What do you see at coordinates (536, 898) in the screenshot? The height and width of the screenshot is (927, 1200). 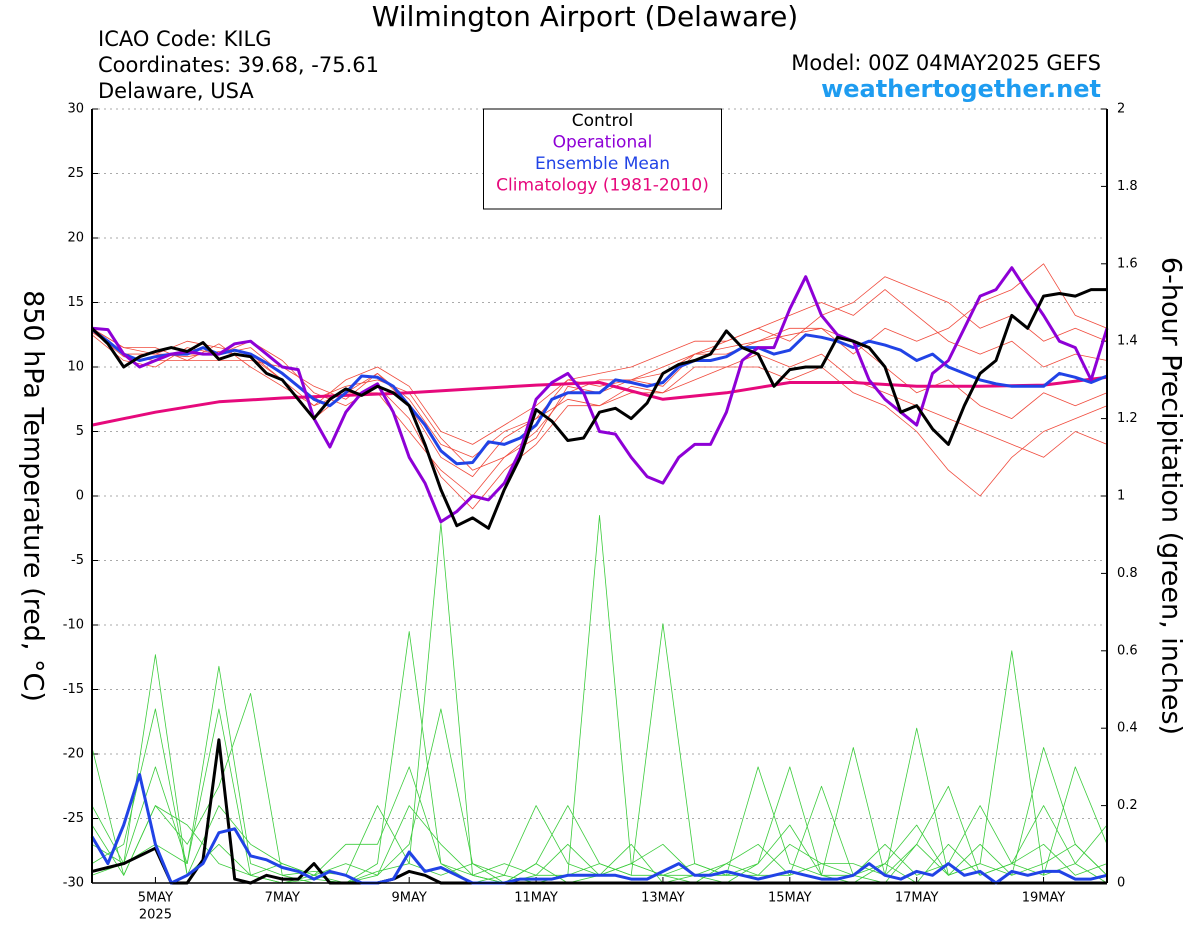 I see `x-tick-label: 11MAY` at bounding box center [536, 898].